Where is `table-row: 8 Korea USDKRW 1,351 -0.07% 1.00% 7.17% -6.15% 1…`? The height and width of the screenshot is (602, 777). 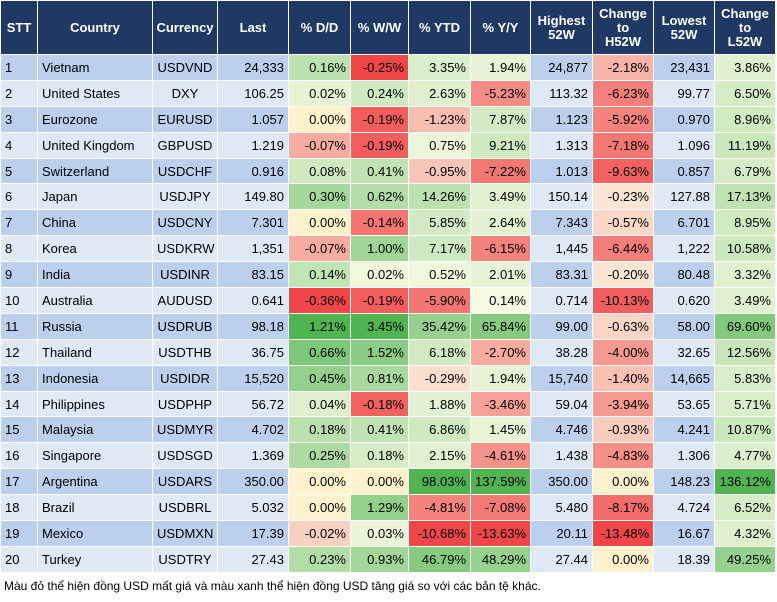
table-row: 8 Korea USDKRW 1,351 -0.07% 1.00% 7.17% -6.15% 1… is located at coordinates (388, 249).